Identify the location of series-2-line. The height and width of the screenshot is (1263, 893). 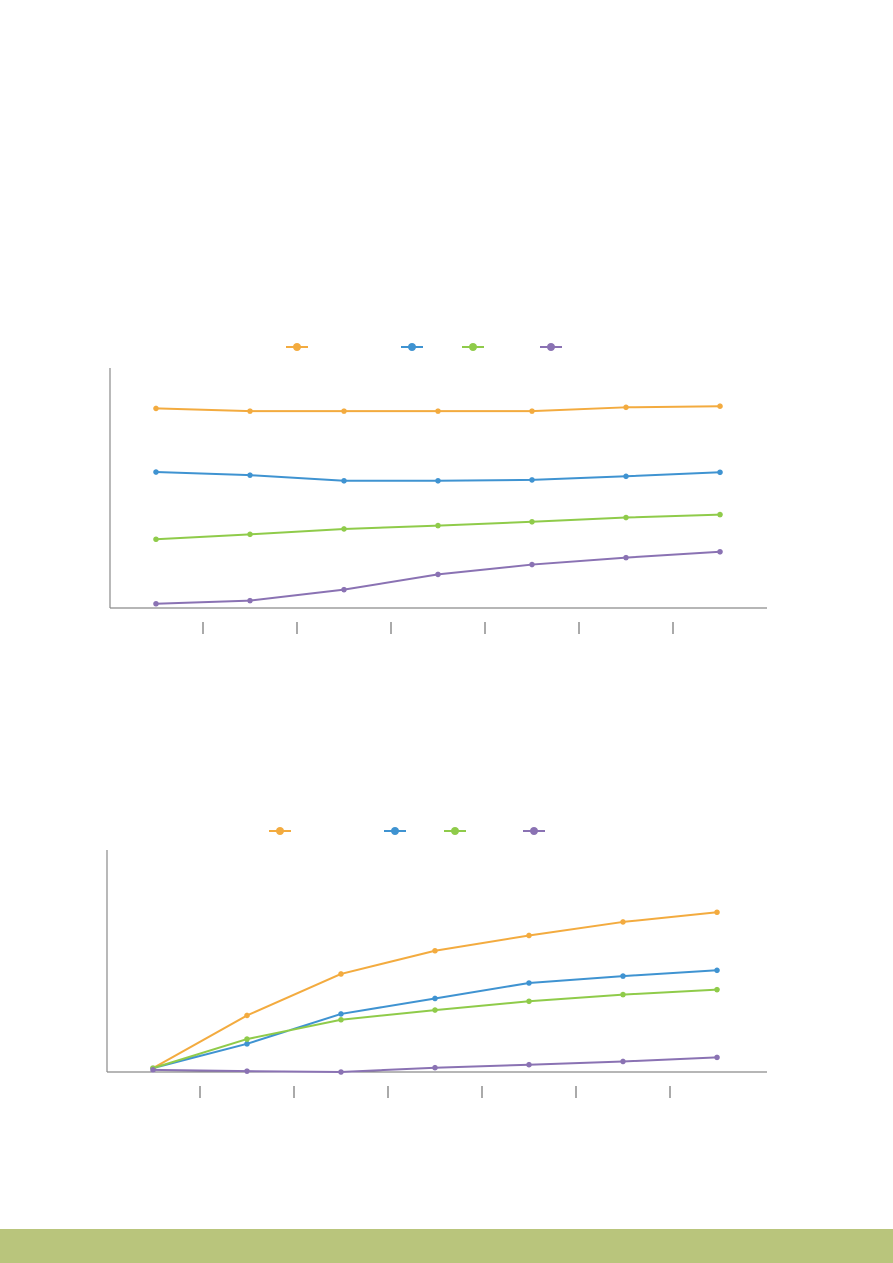
(435, 1019).